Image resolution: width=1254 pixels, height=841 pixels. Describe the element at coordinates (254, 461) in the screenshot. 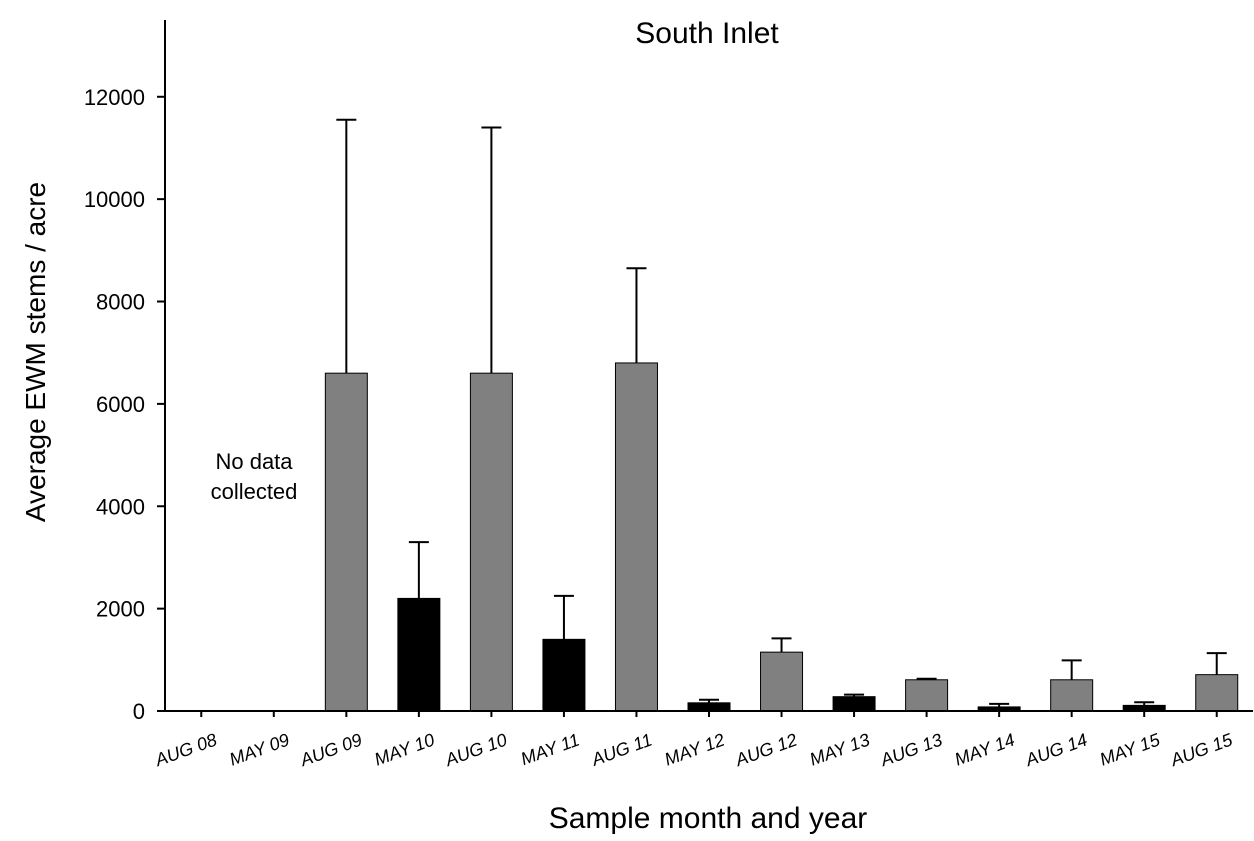

I see `annotation-line: No data` at that location.